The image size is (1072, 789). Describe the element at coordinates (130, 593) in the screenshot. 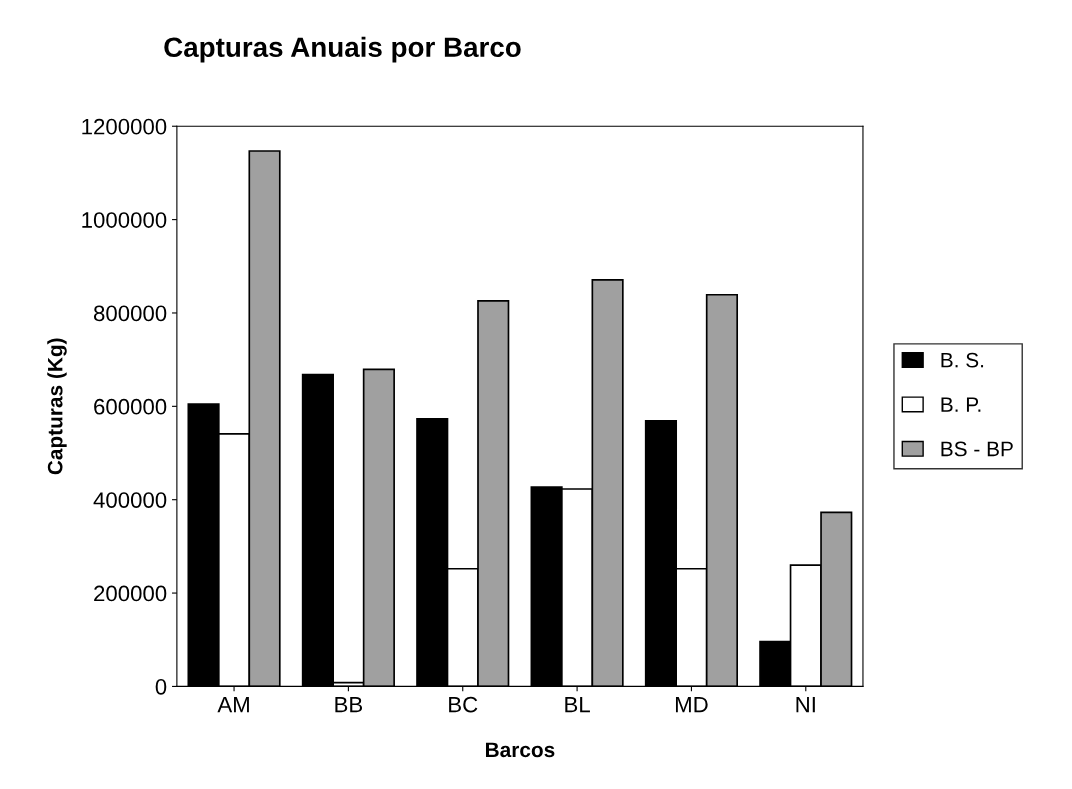

I see `y-tick-label: 200000` at that location.